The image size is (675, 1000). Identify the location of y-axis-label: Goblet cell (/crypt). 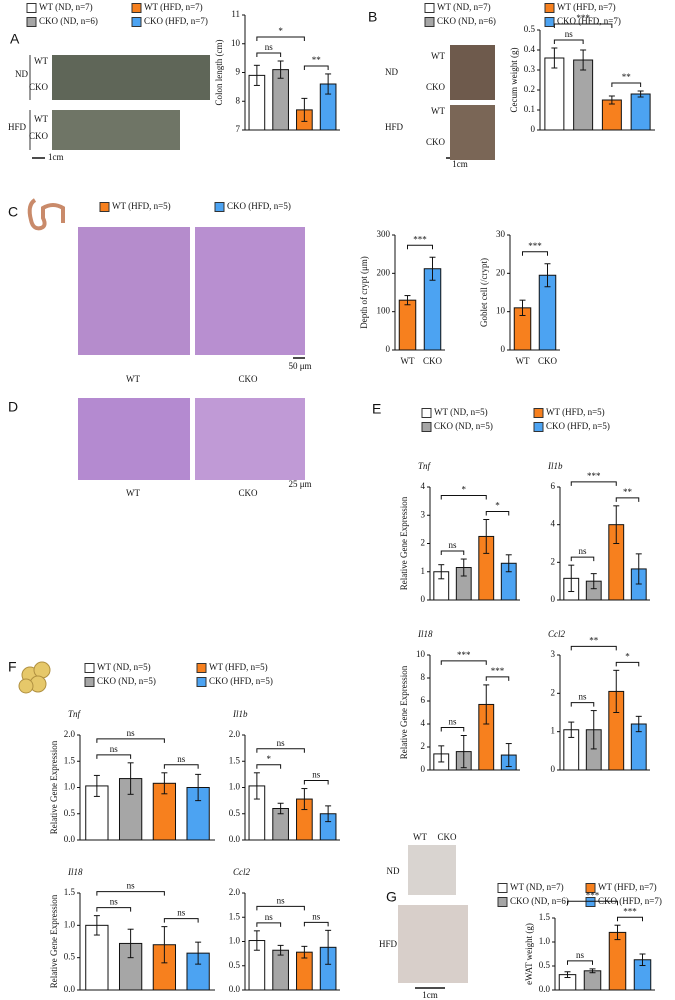
(484, 292).